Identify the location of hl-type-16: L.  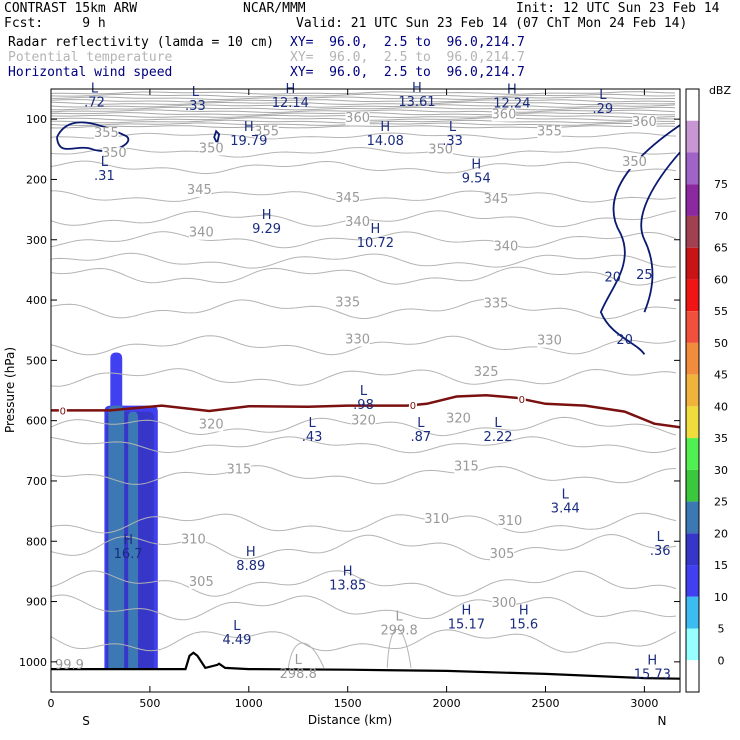
(498, 423).